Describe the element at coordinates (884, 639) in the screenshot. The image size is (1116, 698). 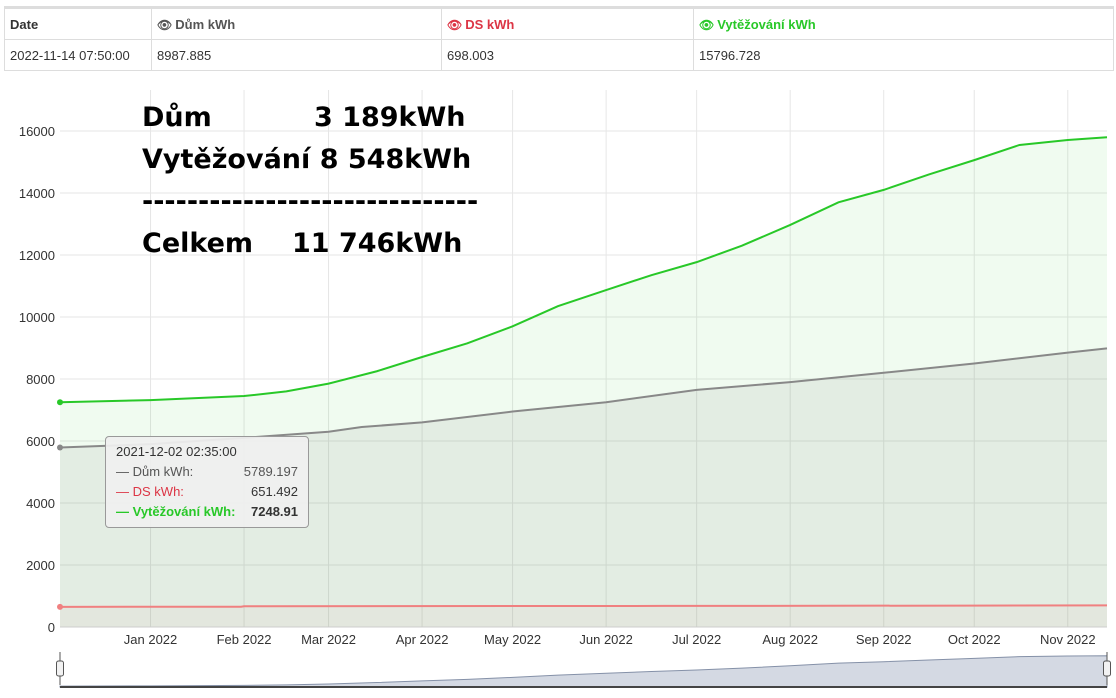
I see `x-tick-label: Sep 2022` at that location.